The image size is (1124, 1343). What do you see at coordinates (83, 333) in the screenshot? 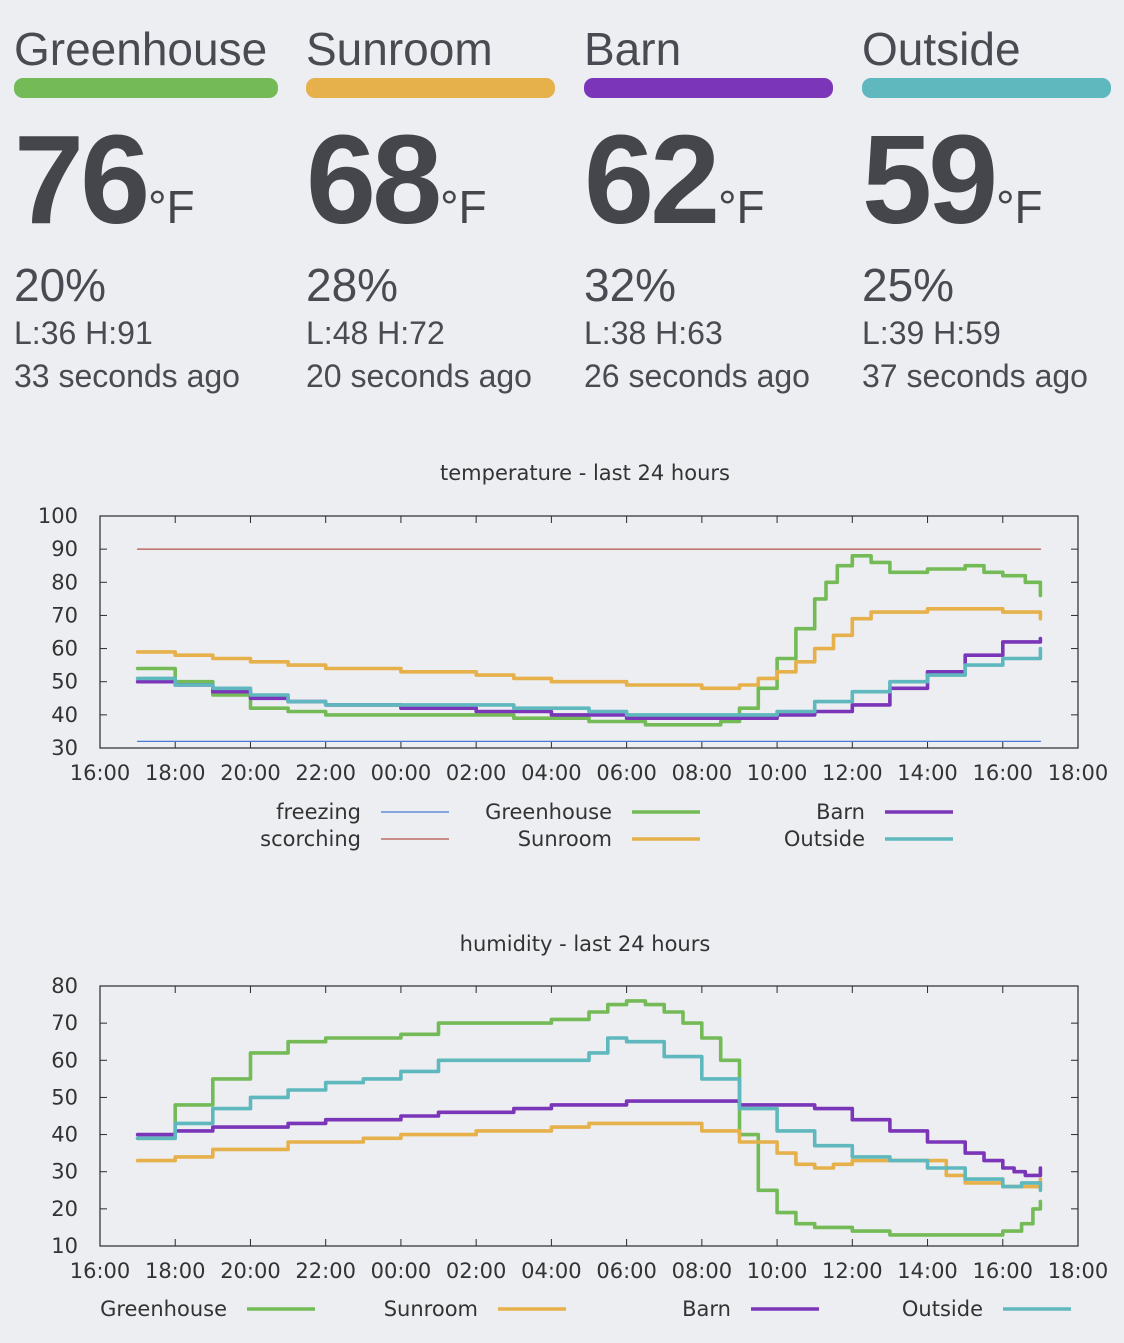
I see `low-high: L:36 H:91` at bounding box center [83, 333].